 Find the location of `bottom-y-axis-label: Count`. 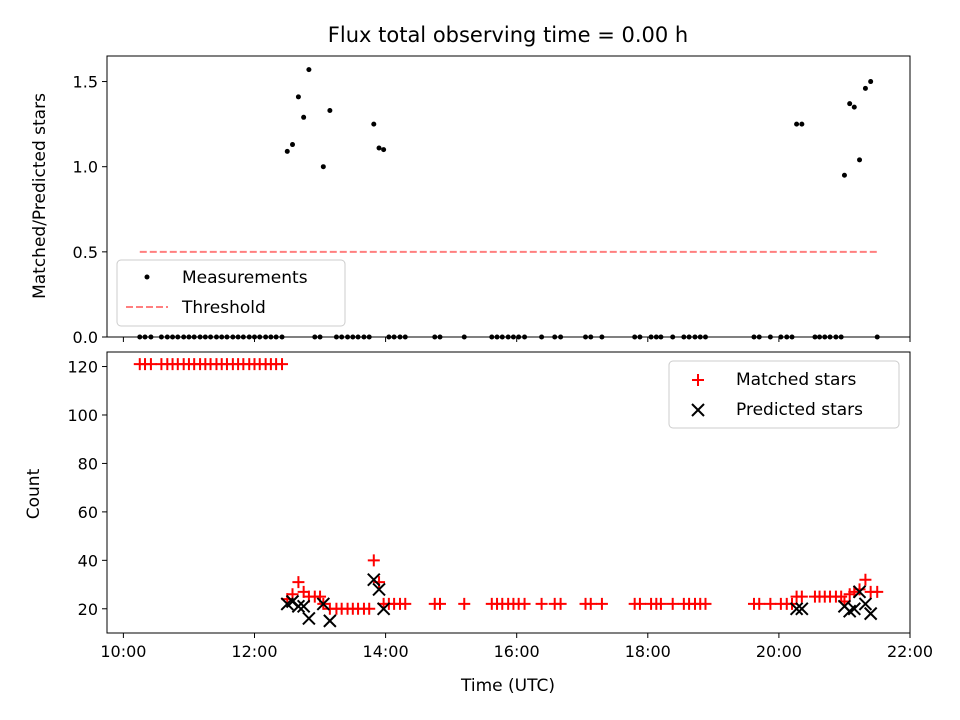

bottom-y-axis-label: Count is located at coordinates (34, 493).